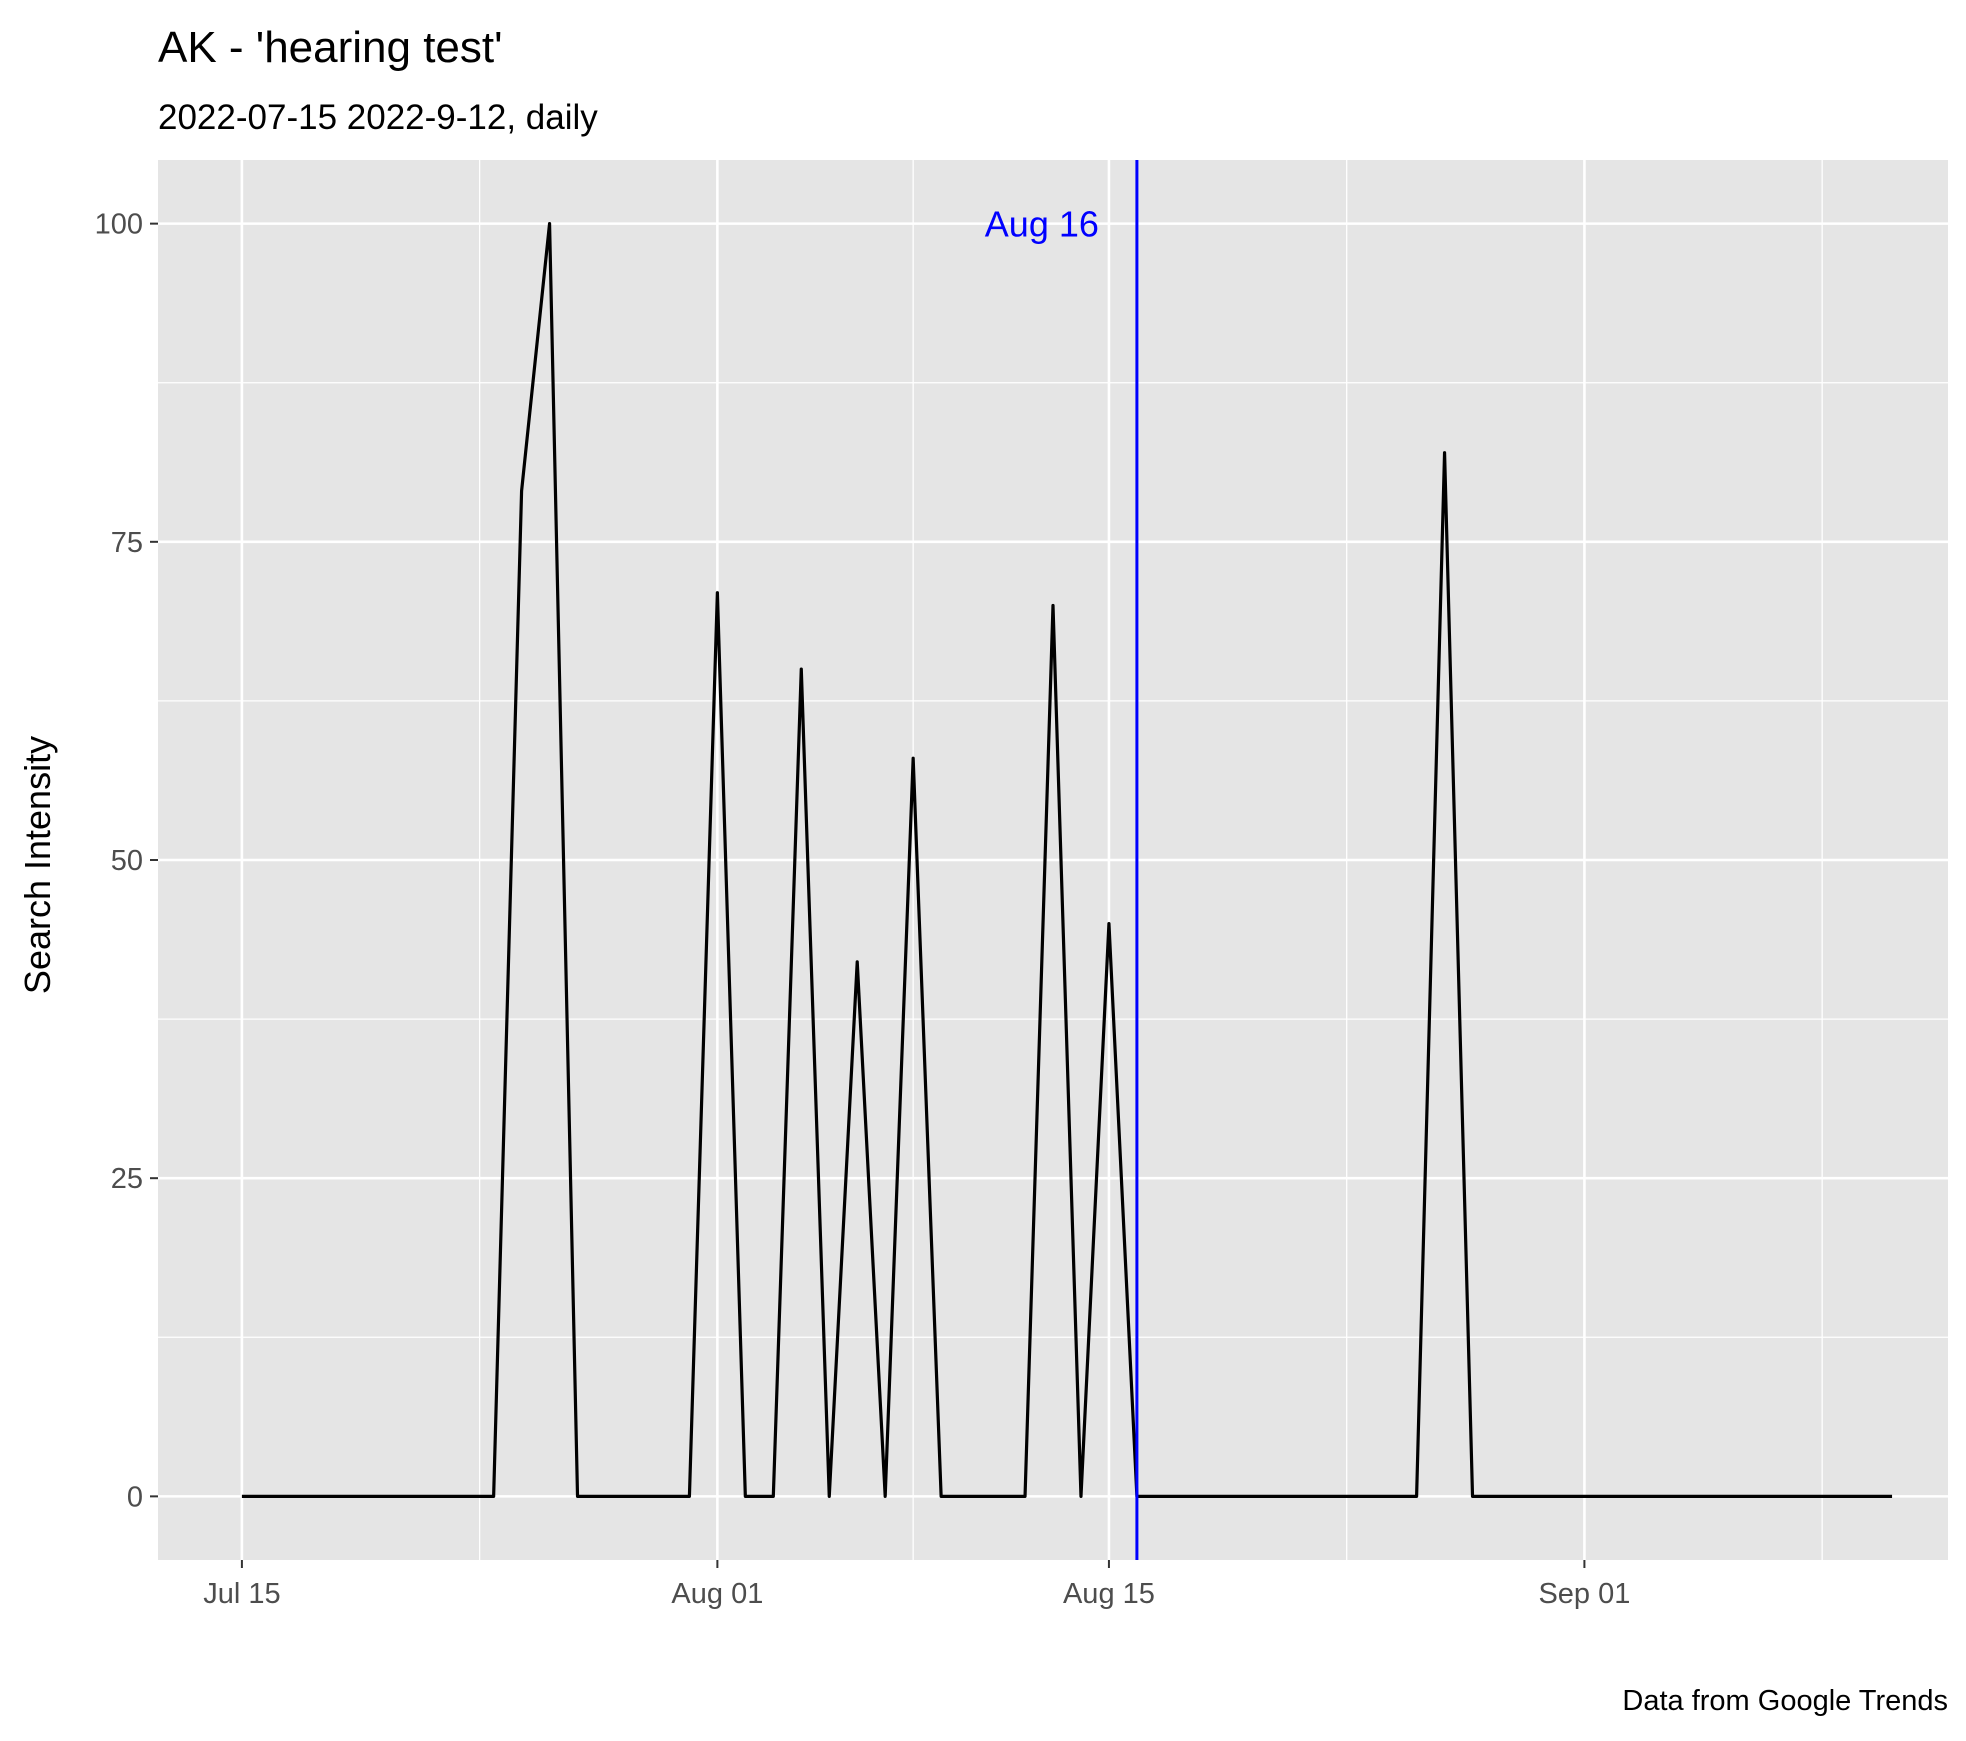  What do you see at coordinates (127, 1179) in the screenshot?
I see `y-tick-label: 25` at bounding box center [127, 1179].